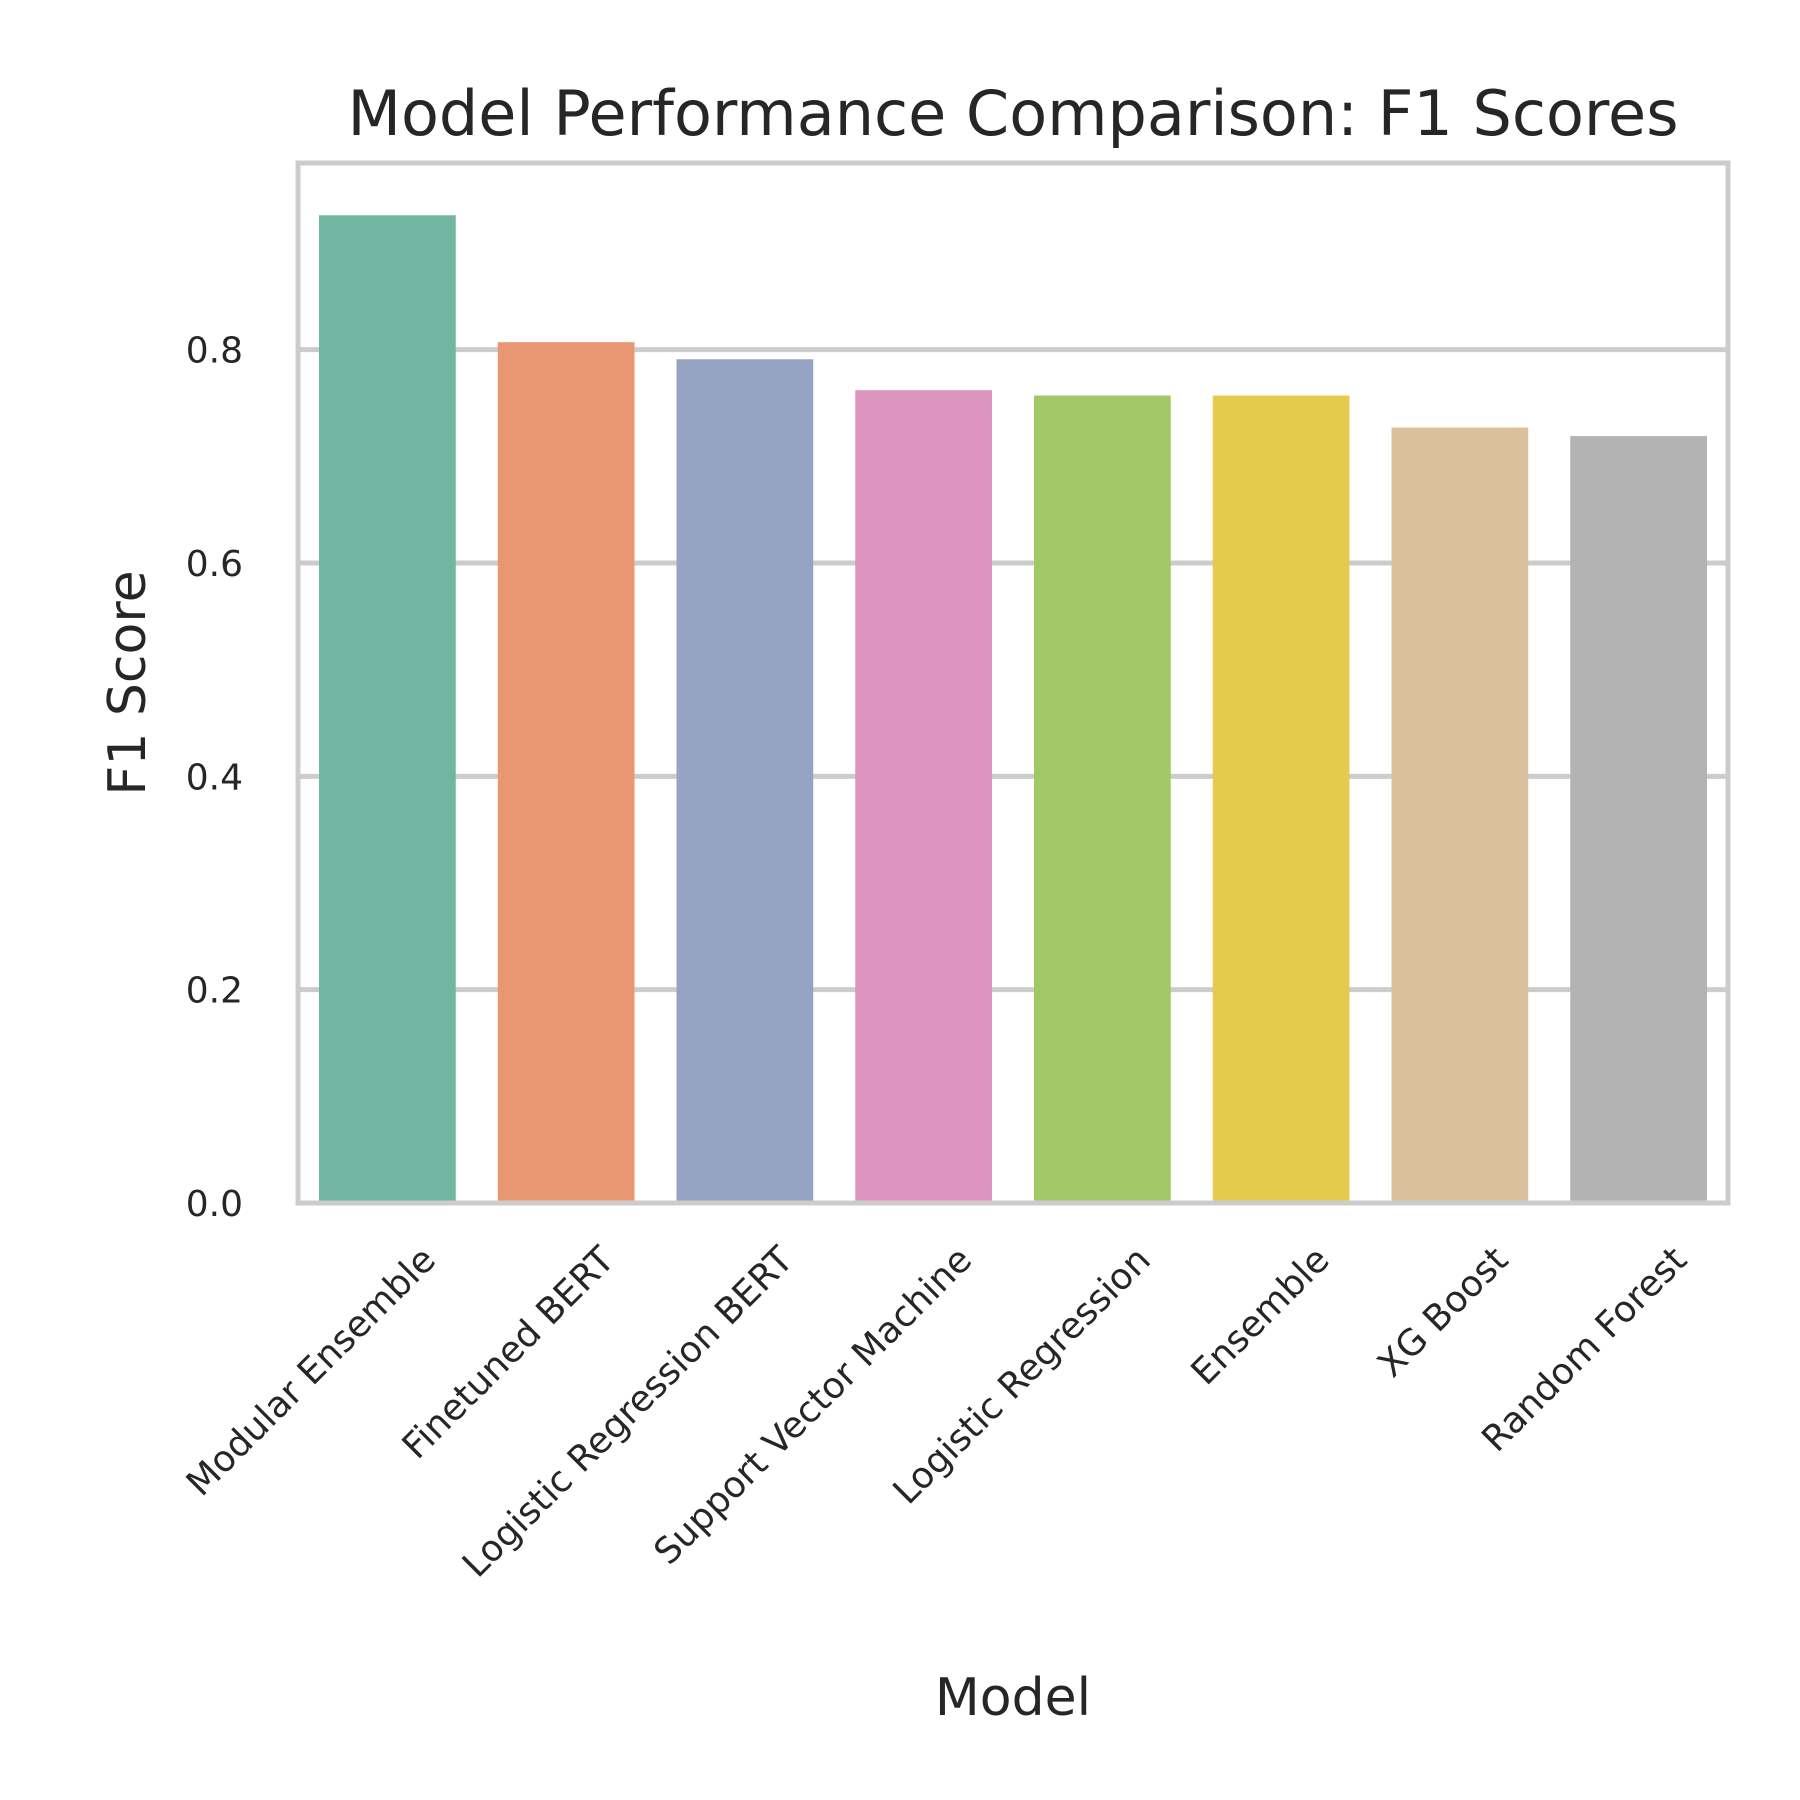 The image size is (1800, 1800). Describe the element at coordinates (214, 1204) in the screenshot. I see `y-tick-label: 0.0` at that location.